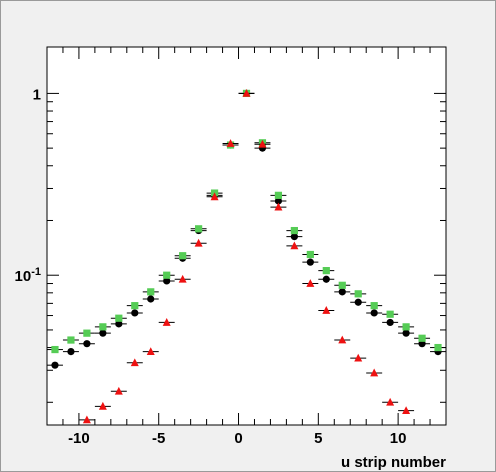  I want to click on y-tick-label: 10-1, so click(28, 275).